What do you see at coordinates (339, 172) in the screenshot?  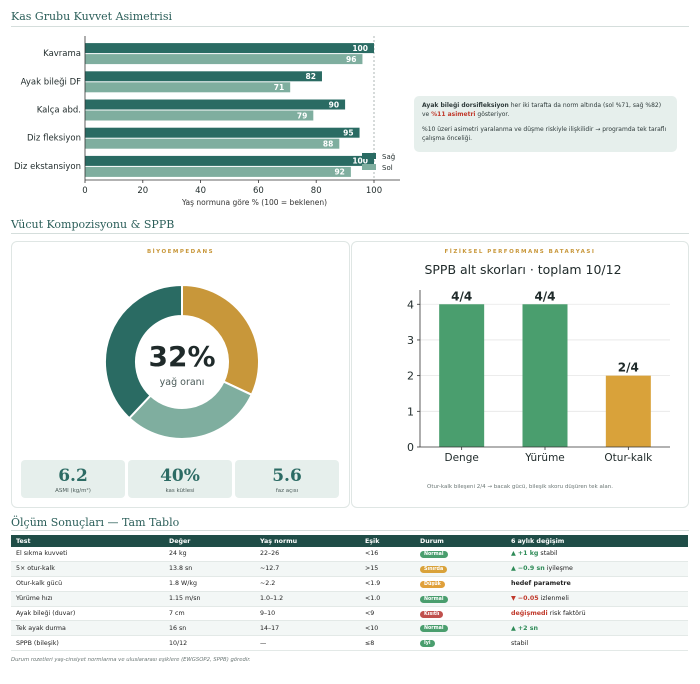 I see `bar-value-label: 92` at bounding box center [339, 172].